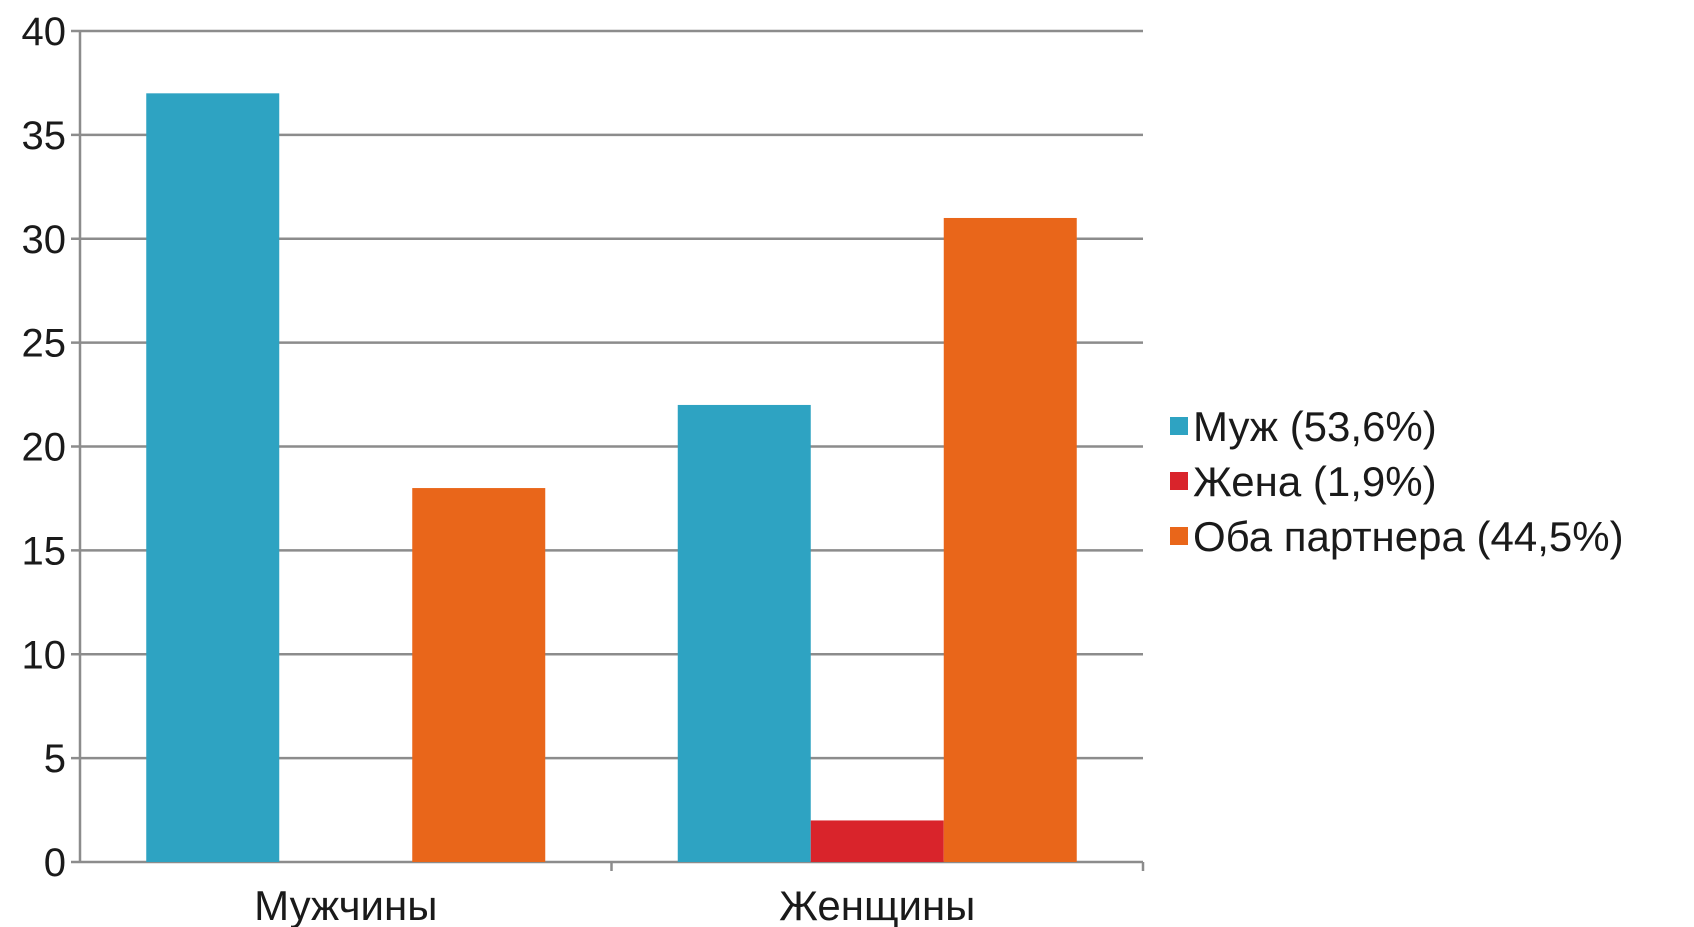  I want to click on legend-label: Муж (53,6%), so click(1315, 426).